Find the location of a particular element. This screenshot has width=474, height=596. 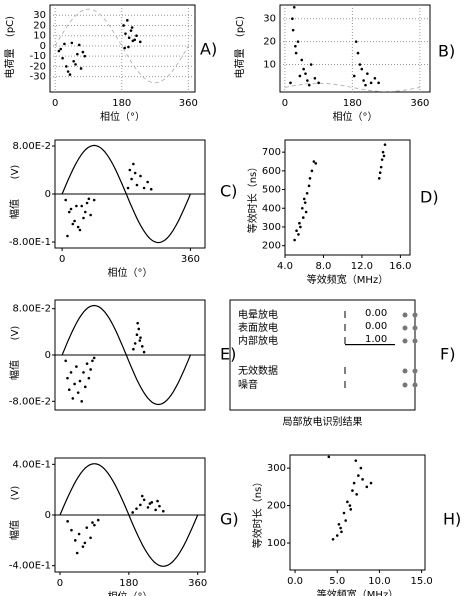

y-tick-label: 700 is located at coordinates (271, 152).